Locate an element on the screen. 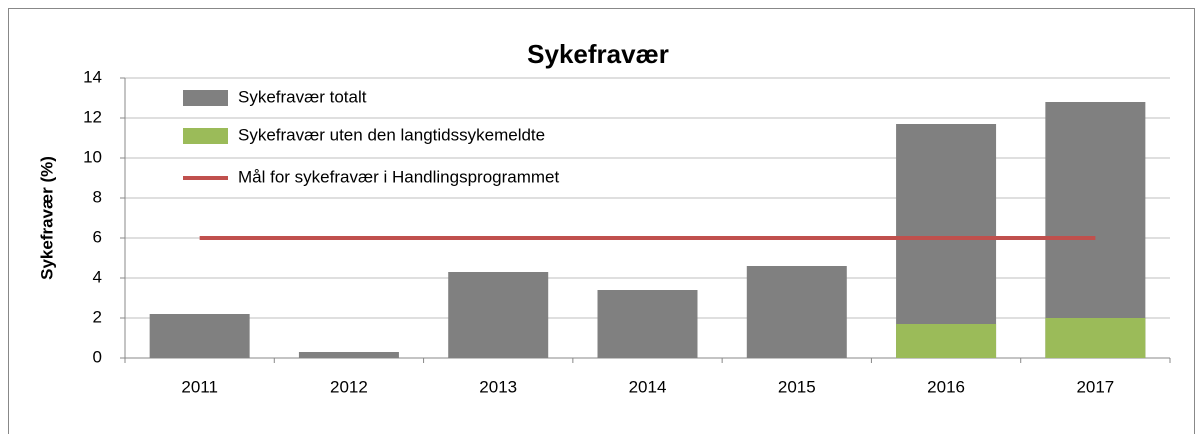 The image size is (1203, 434). legend-label: Sykefravær uten den langtidssykemeldte is located at coordinates (391, 134).